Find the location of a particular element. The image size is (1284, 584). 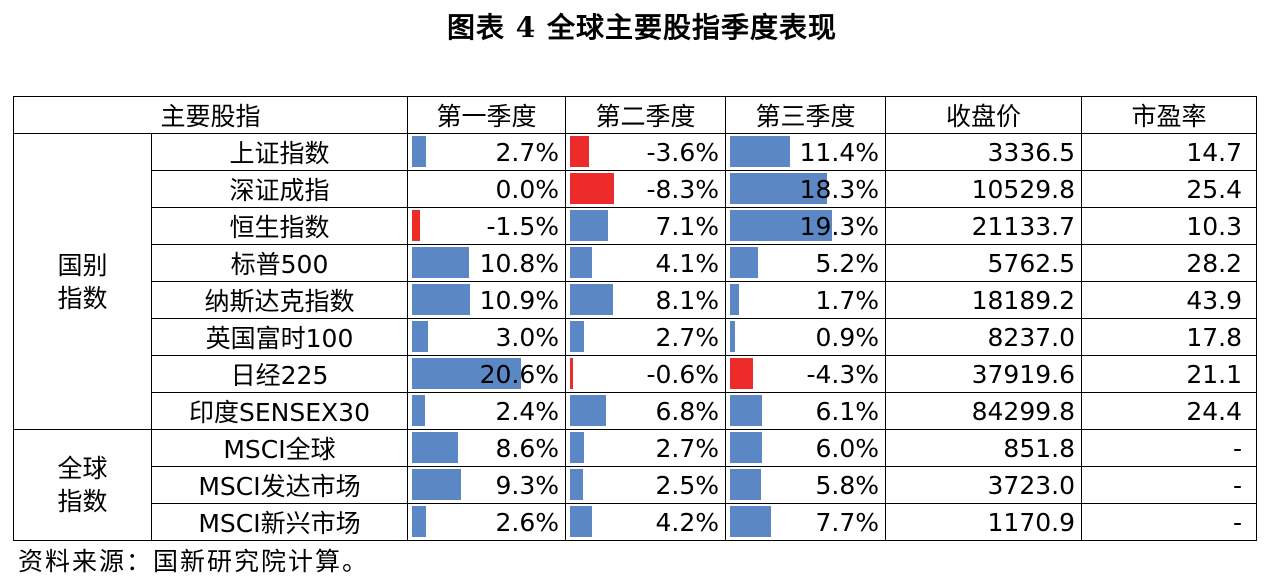

q2-cell: 4.2% is located at coordinates (645, 522).